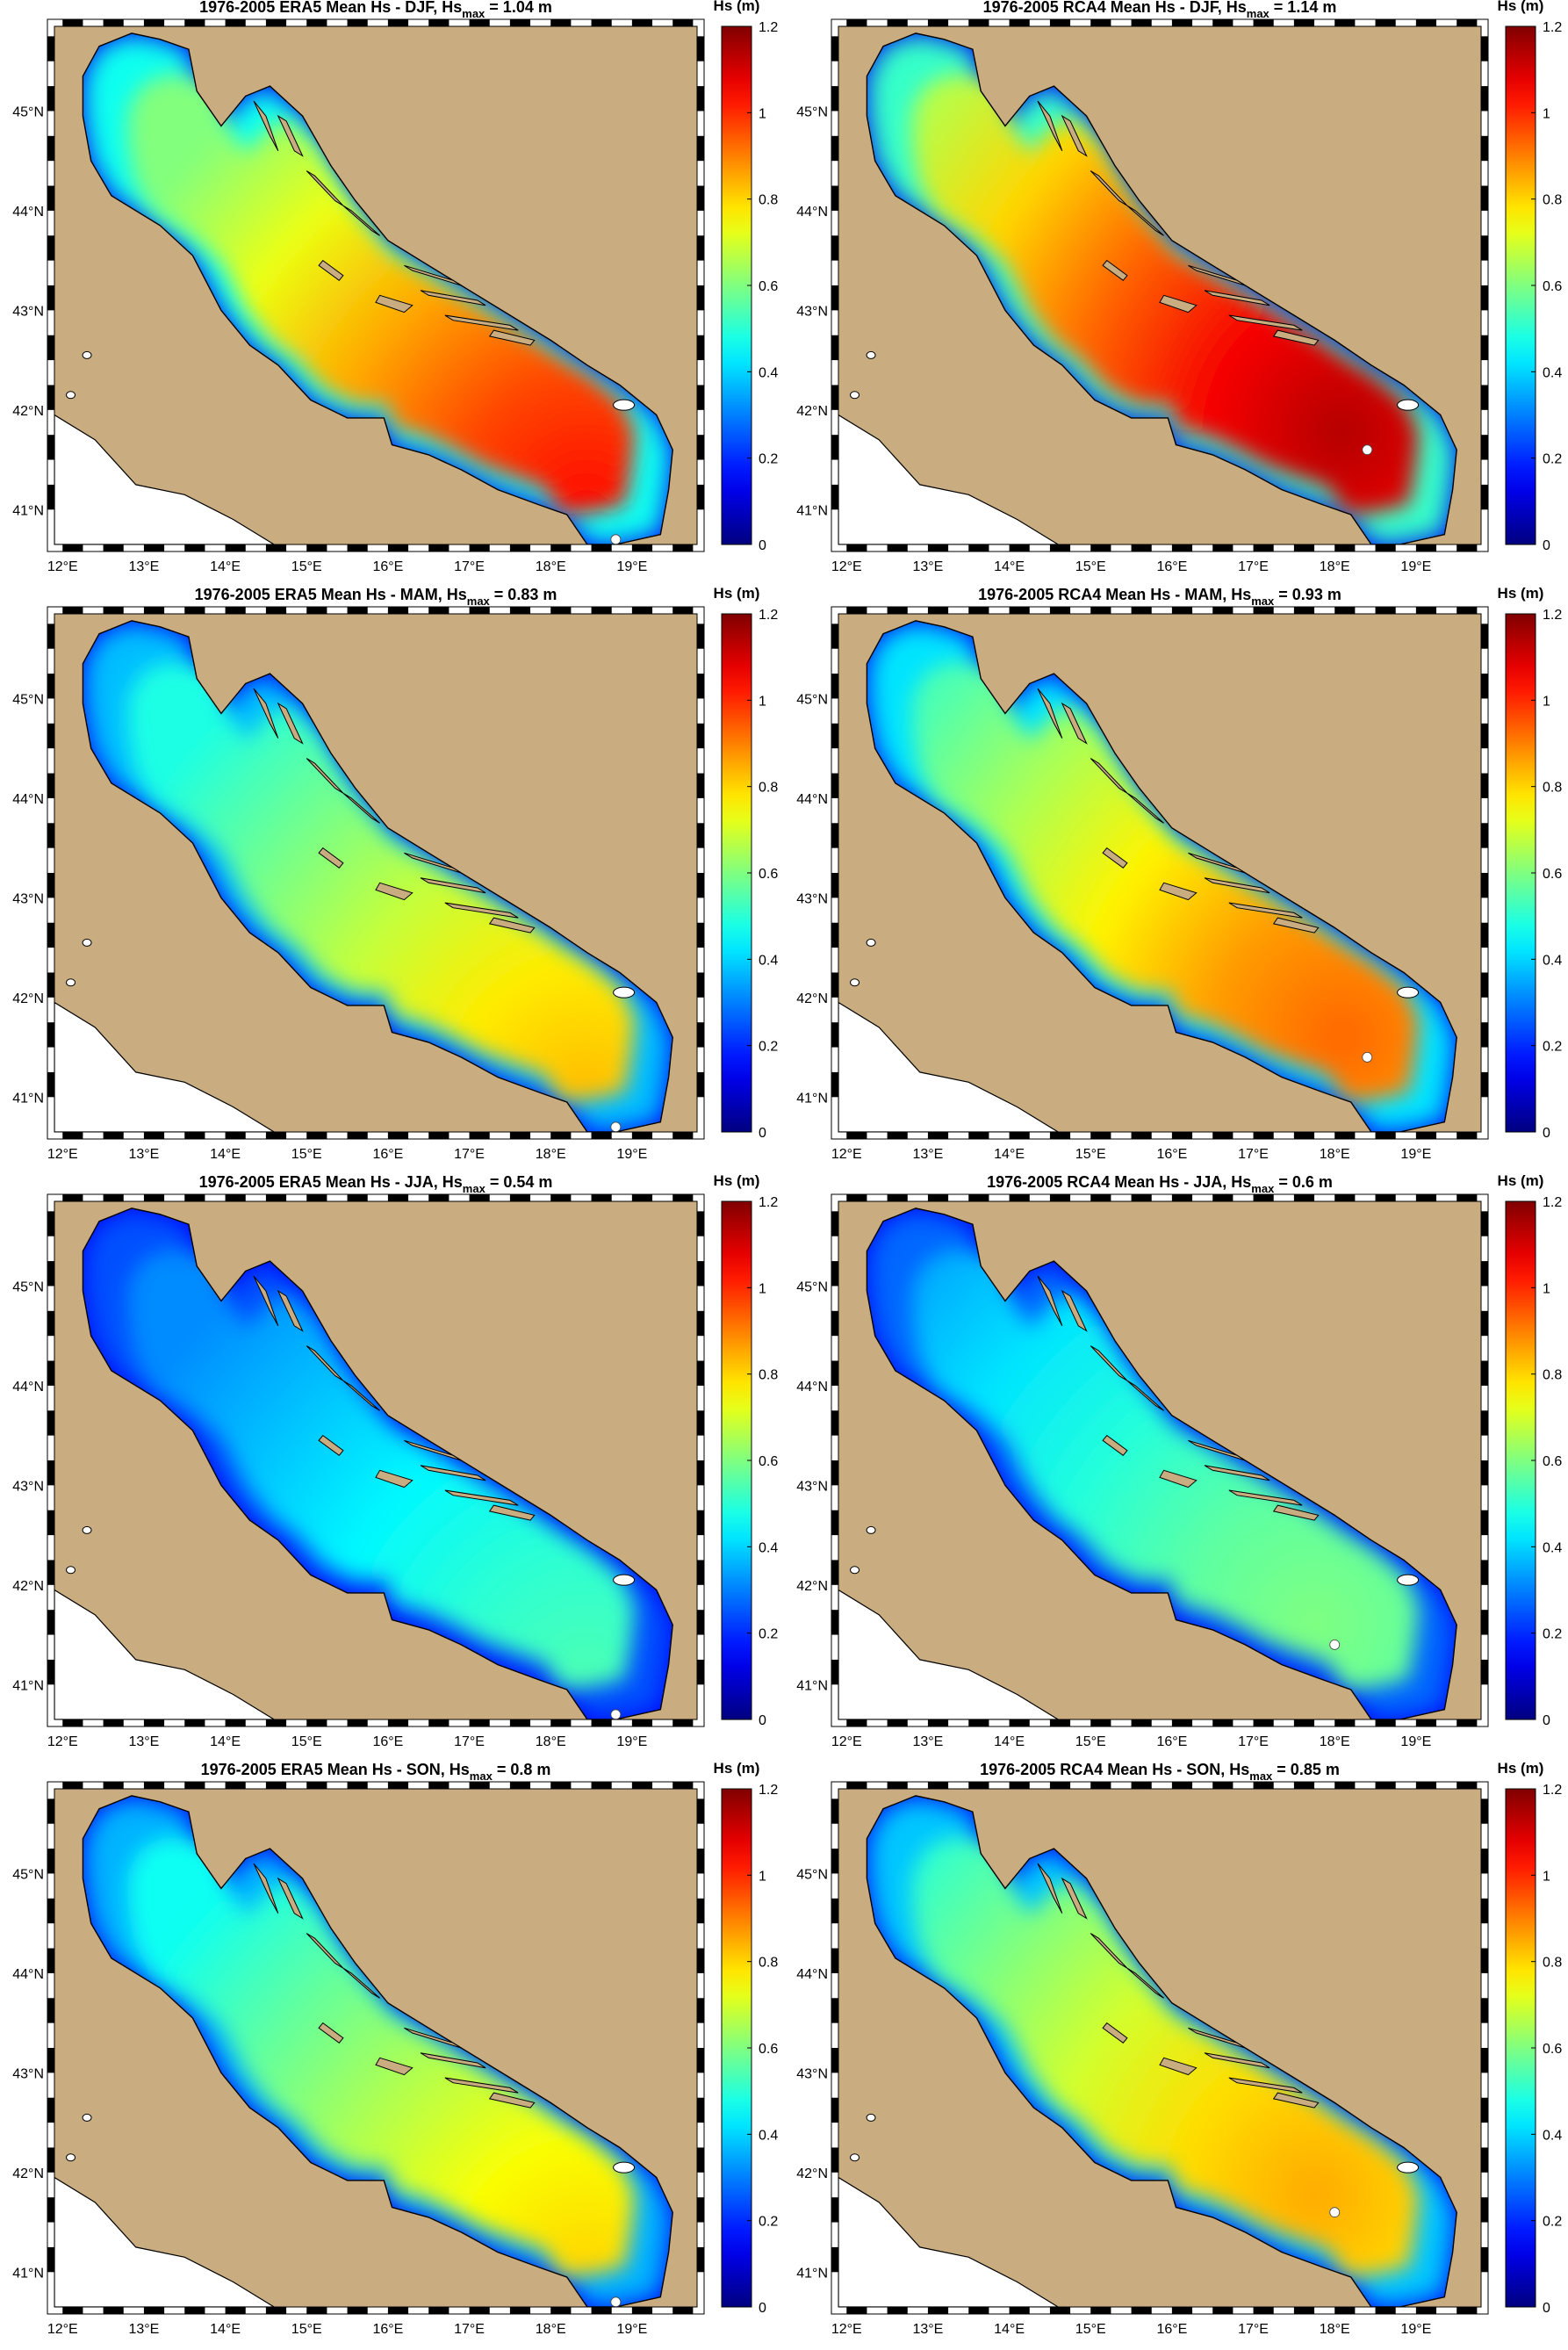  What do you see at coordinates (812, 799) in the screenshot?
I see `lat-tick-label: 44°N` at bounding box center [812, 799].